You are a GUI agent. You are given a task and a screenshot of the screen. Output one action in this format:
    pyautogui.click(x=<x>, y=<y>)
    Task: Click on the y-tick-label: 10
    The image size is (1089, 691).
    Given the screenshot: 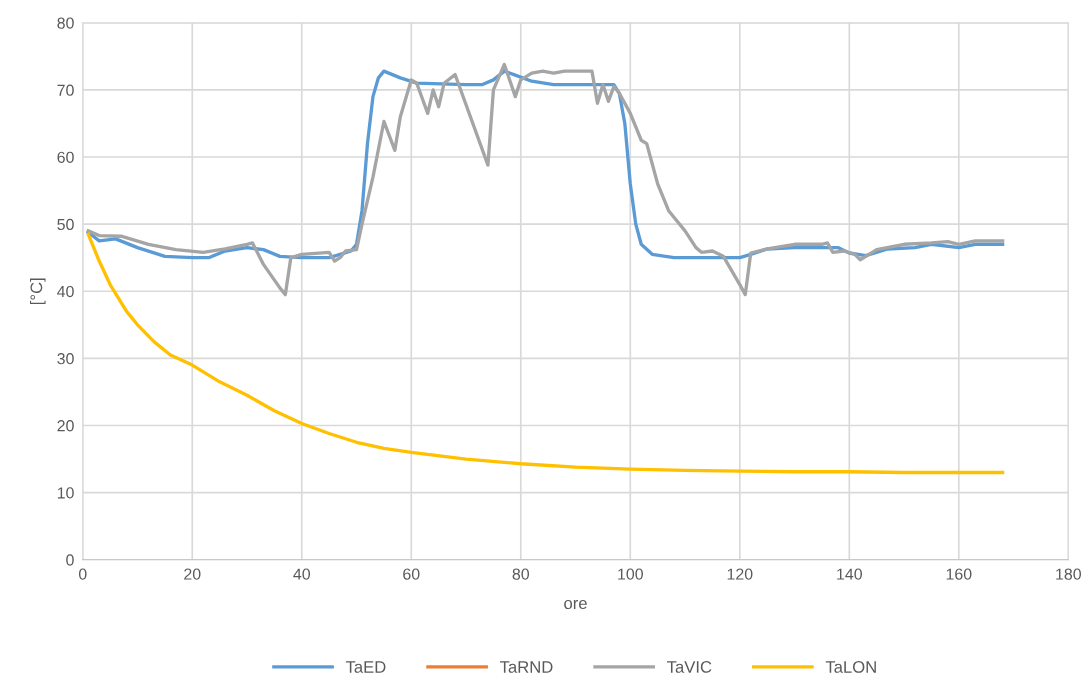 What is the action you would take?
    pyautogui.click(x=65, y=493)
    